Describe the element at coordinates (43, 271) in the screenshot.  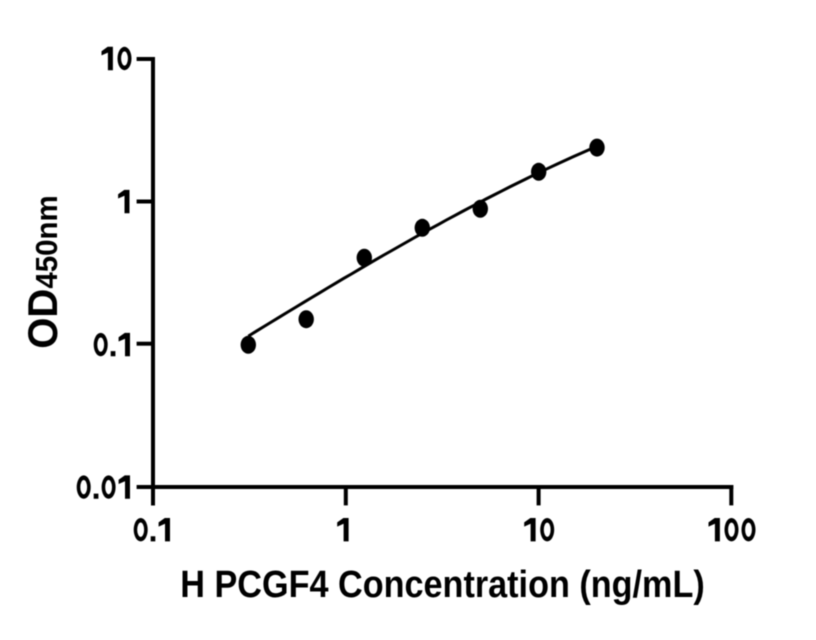
I see `svg-text: OD450nm` at that location.